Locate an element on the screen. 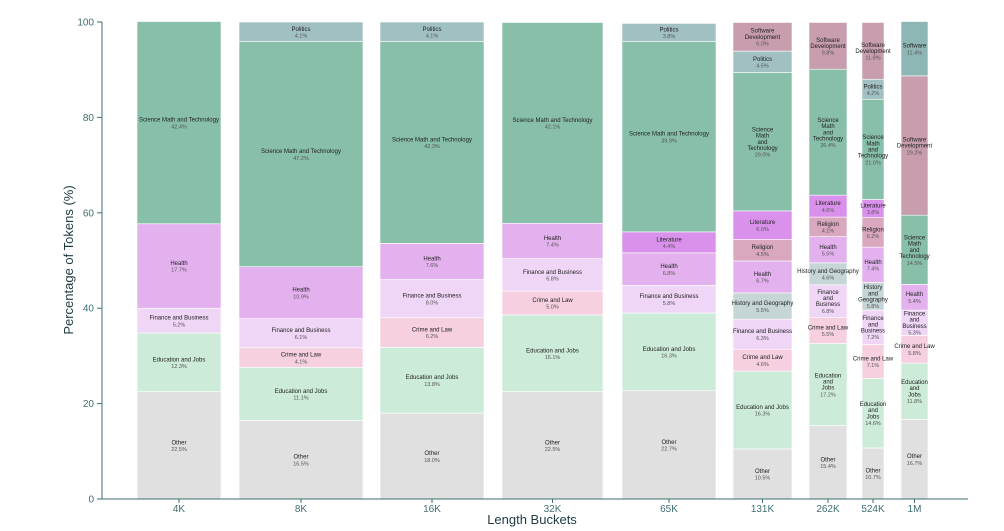 The image size is (1004, 531). segment-label: Science Math and Technology is located at coordinates (762, 139).